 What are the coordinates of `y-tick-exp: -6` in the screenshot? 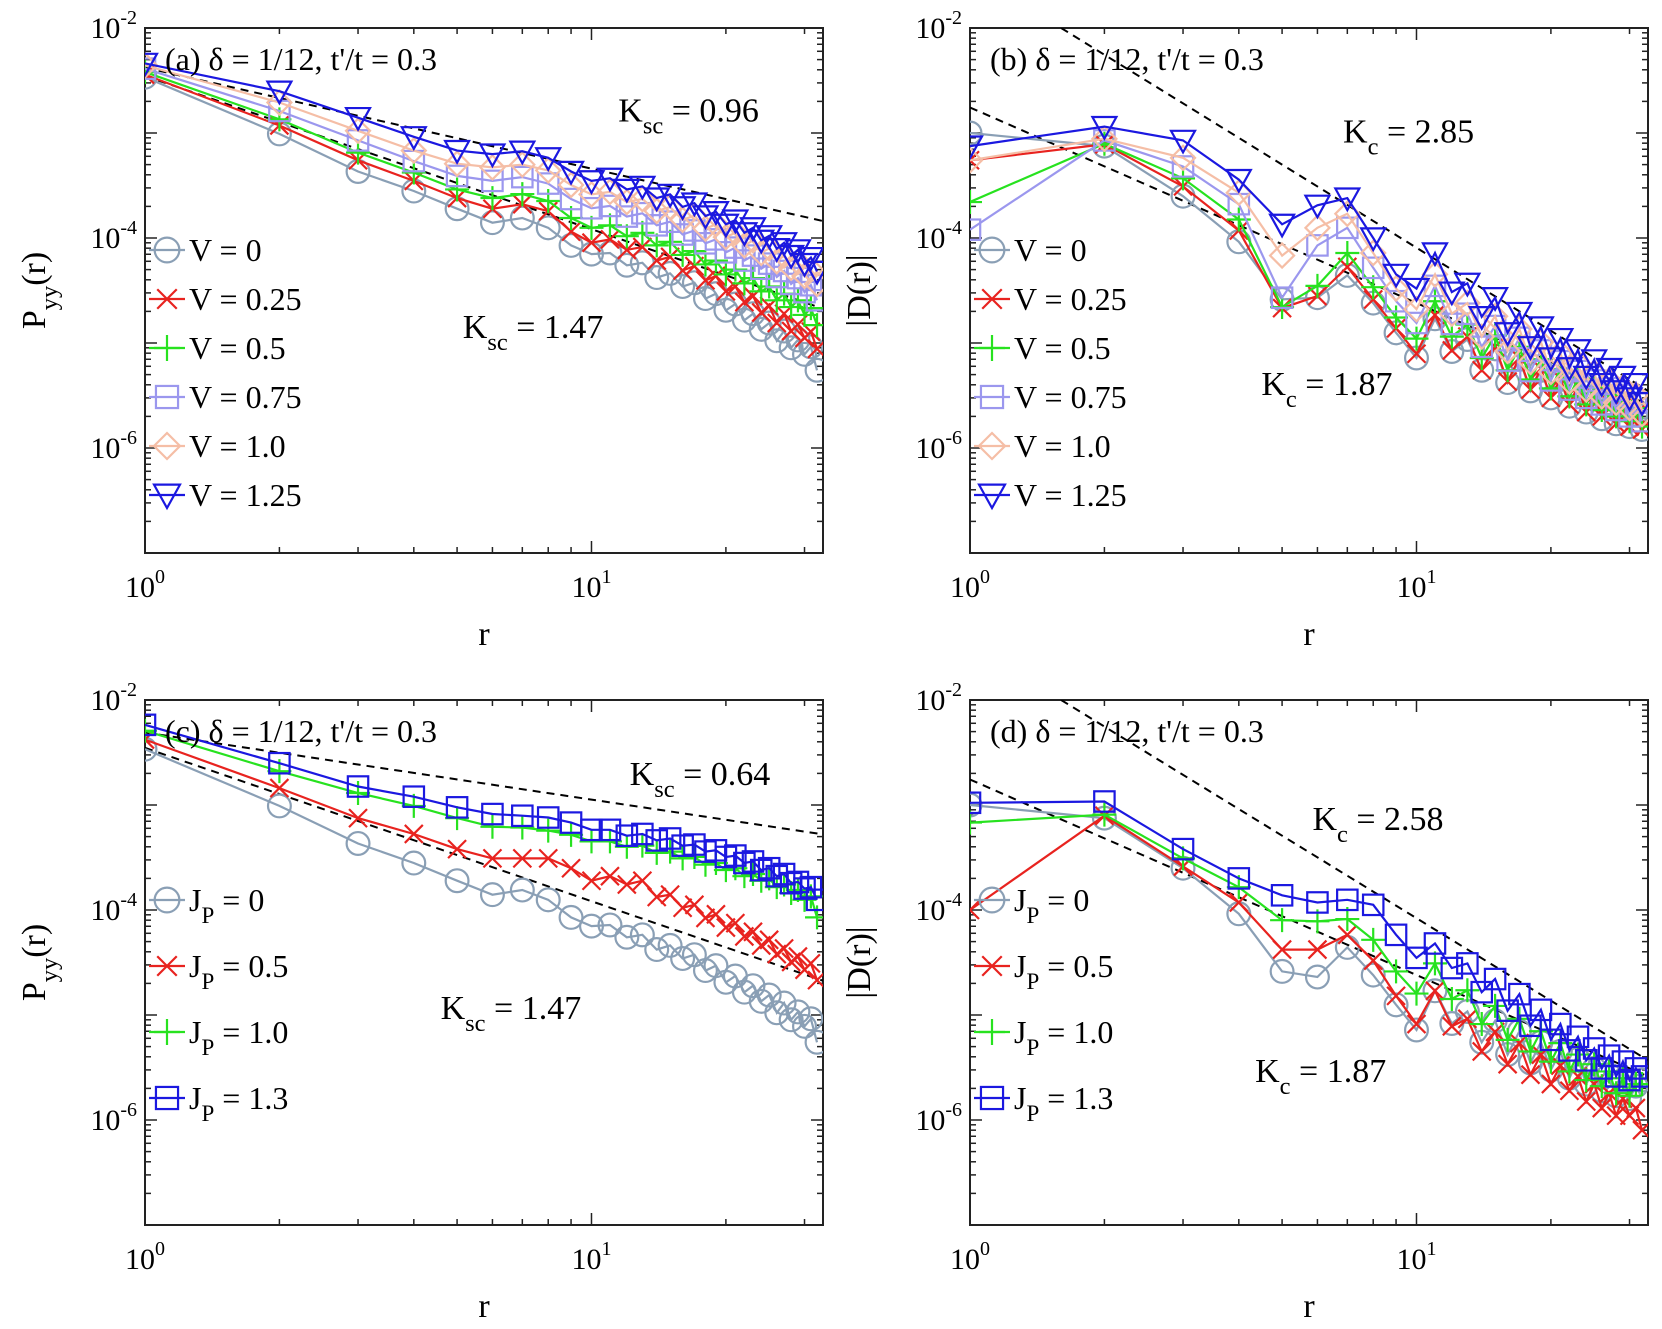 It's located at (953, 1110).